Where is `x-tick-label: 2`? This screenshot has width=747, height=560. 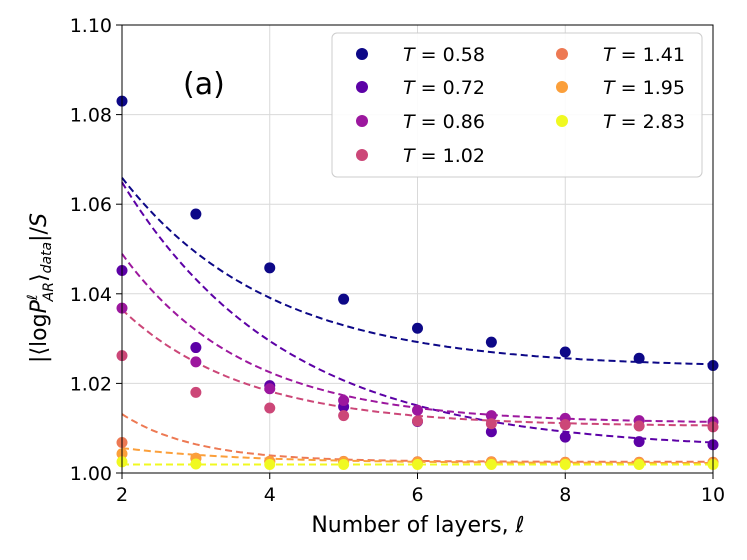
x-tick-label: 2 is located at coordinates (122, 495).